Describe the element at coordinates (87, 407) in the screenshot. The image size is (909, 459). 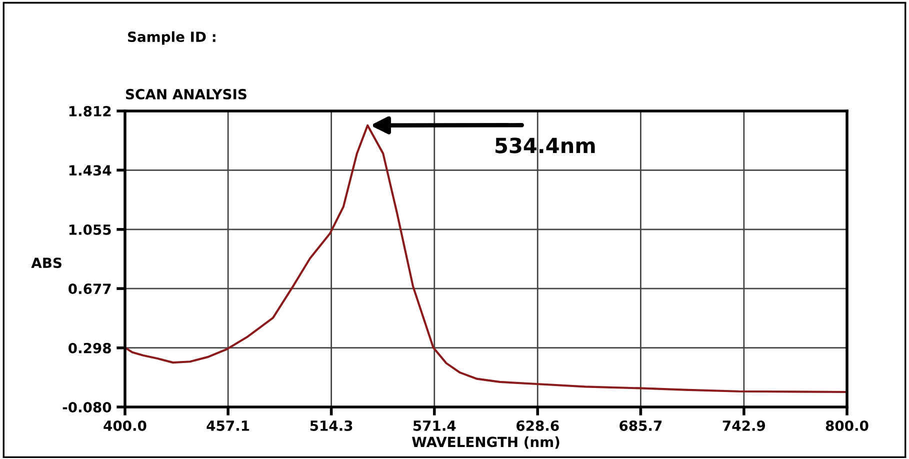
I see `y-tick-label: -0.080` at that location.